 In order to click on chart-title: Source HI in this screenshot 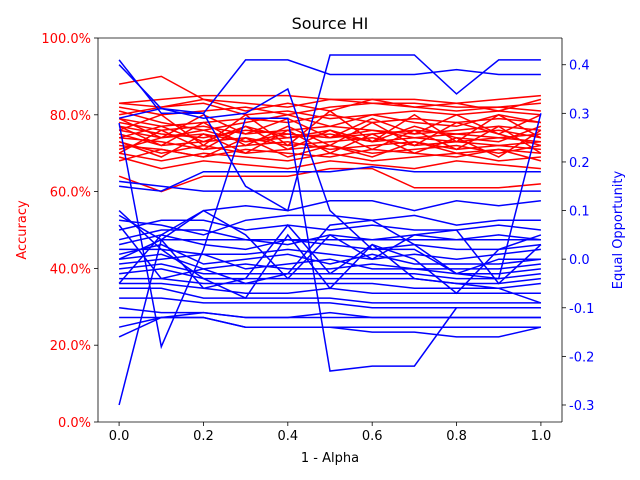, I will do `click(330, 23)`.